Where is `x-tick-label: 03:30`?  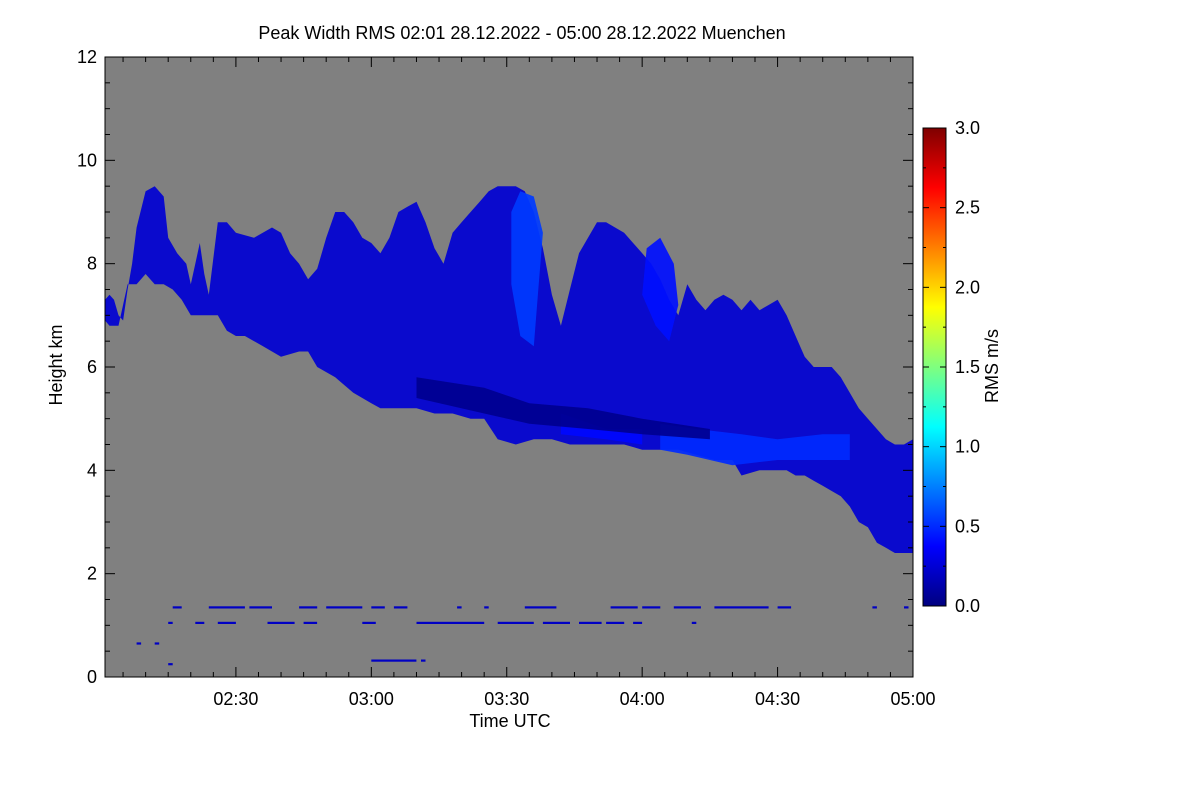
x-tick-label: 03:30 is located at coordinates (506, 699).